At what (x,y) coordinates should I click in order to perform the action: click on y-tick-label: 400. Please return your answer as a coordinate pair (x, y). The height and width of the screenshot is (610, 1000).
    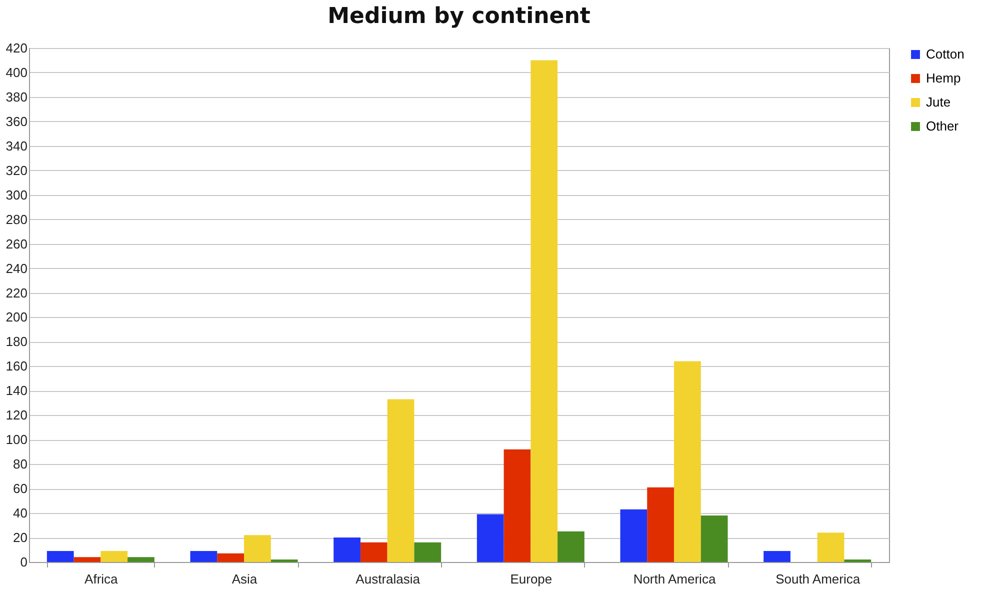
    Looking at the image, I should click on (17, 72).